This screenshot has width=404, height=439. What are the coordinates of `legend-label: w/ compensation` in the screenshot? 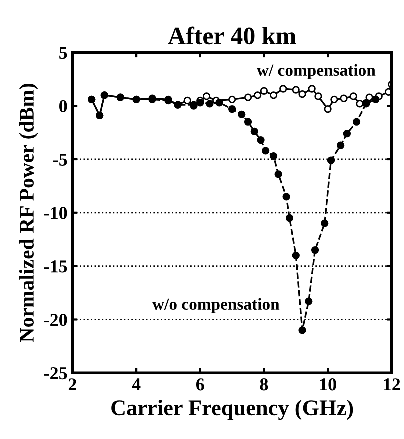 It's located at (316, 72).